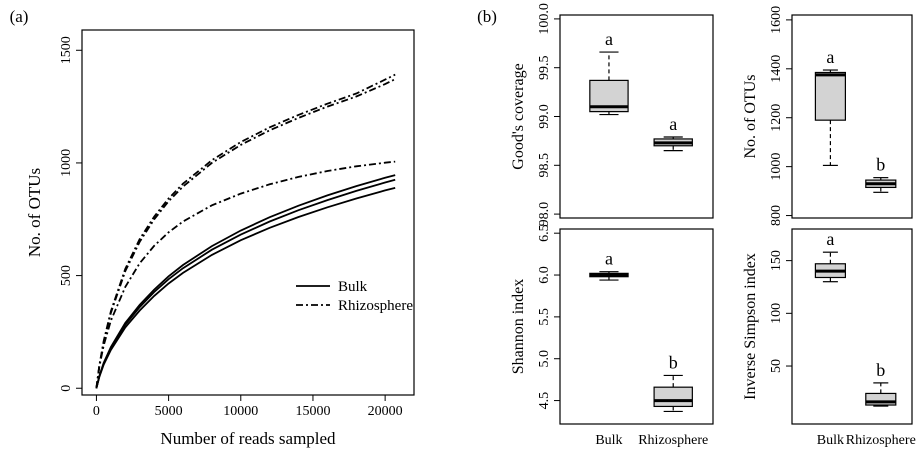  Describe the element at coordinates (312, 411) in the screenshot. I see `x-tick-label: 15000` at that location.